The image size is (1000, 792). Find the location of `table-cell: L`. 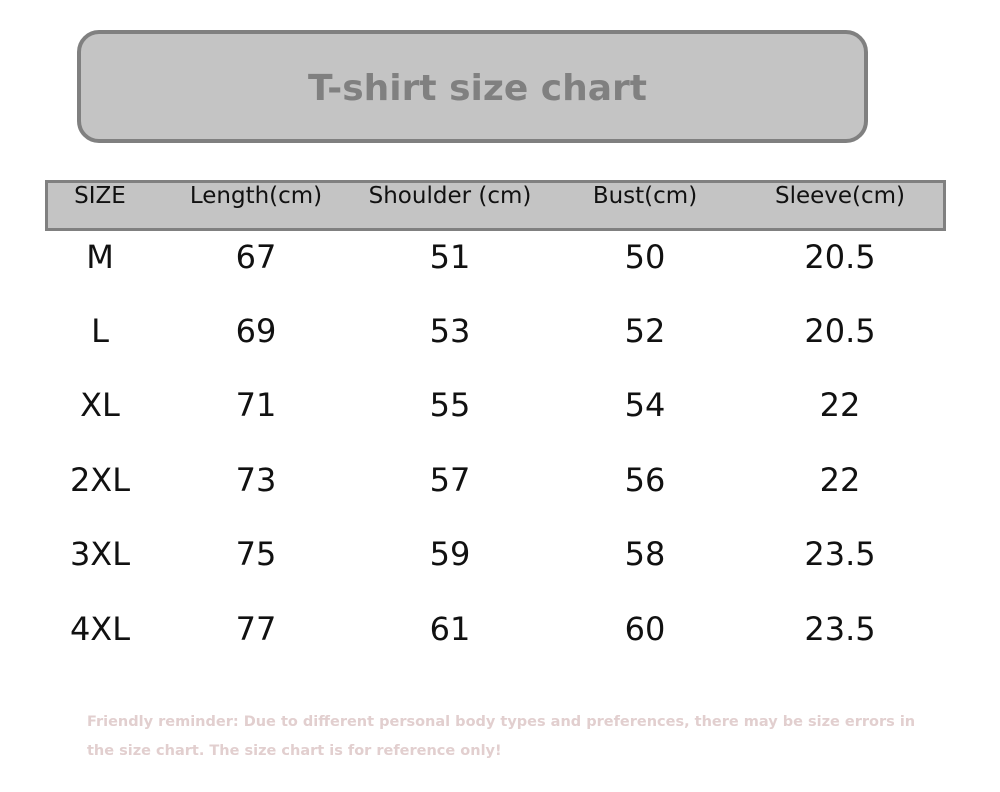

table-cell: L is located at coordinates (100, 331).